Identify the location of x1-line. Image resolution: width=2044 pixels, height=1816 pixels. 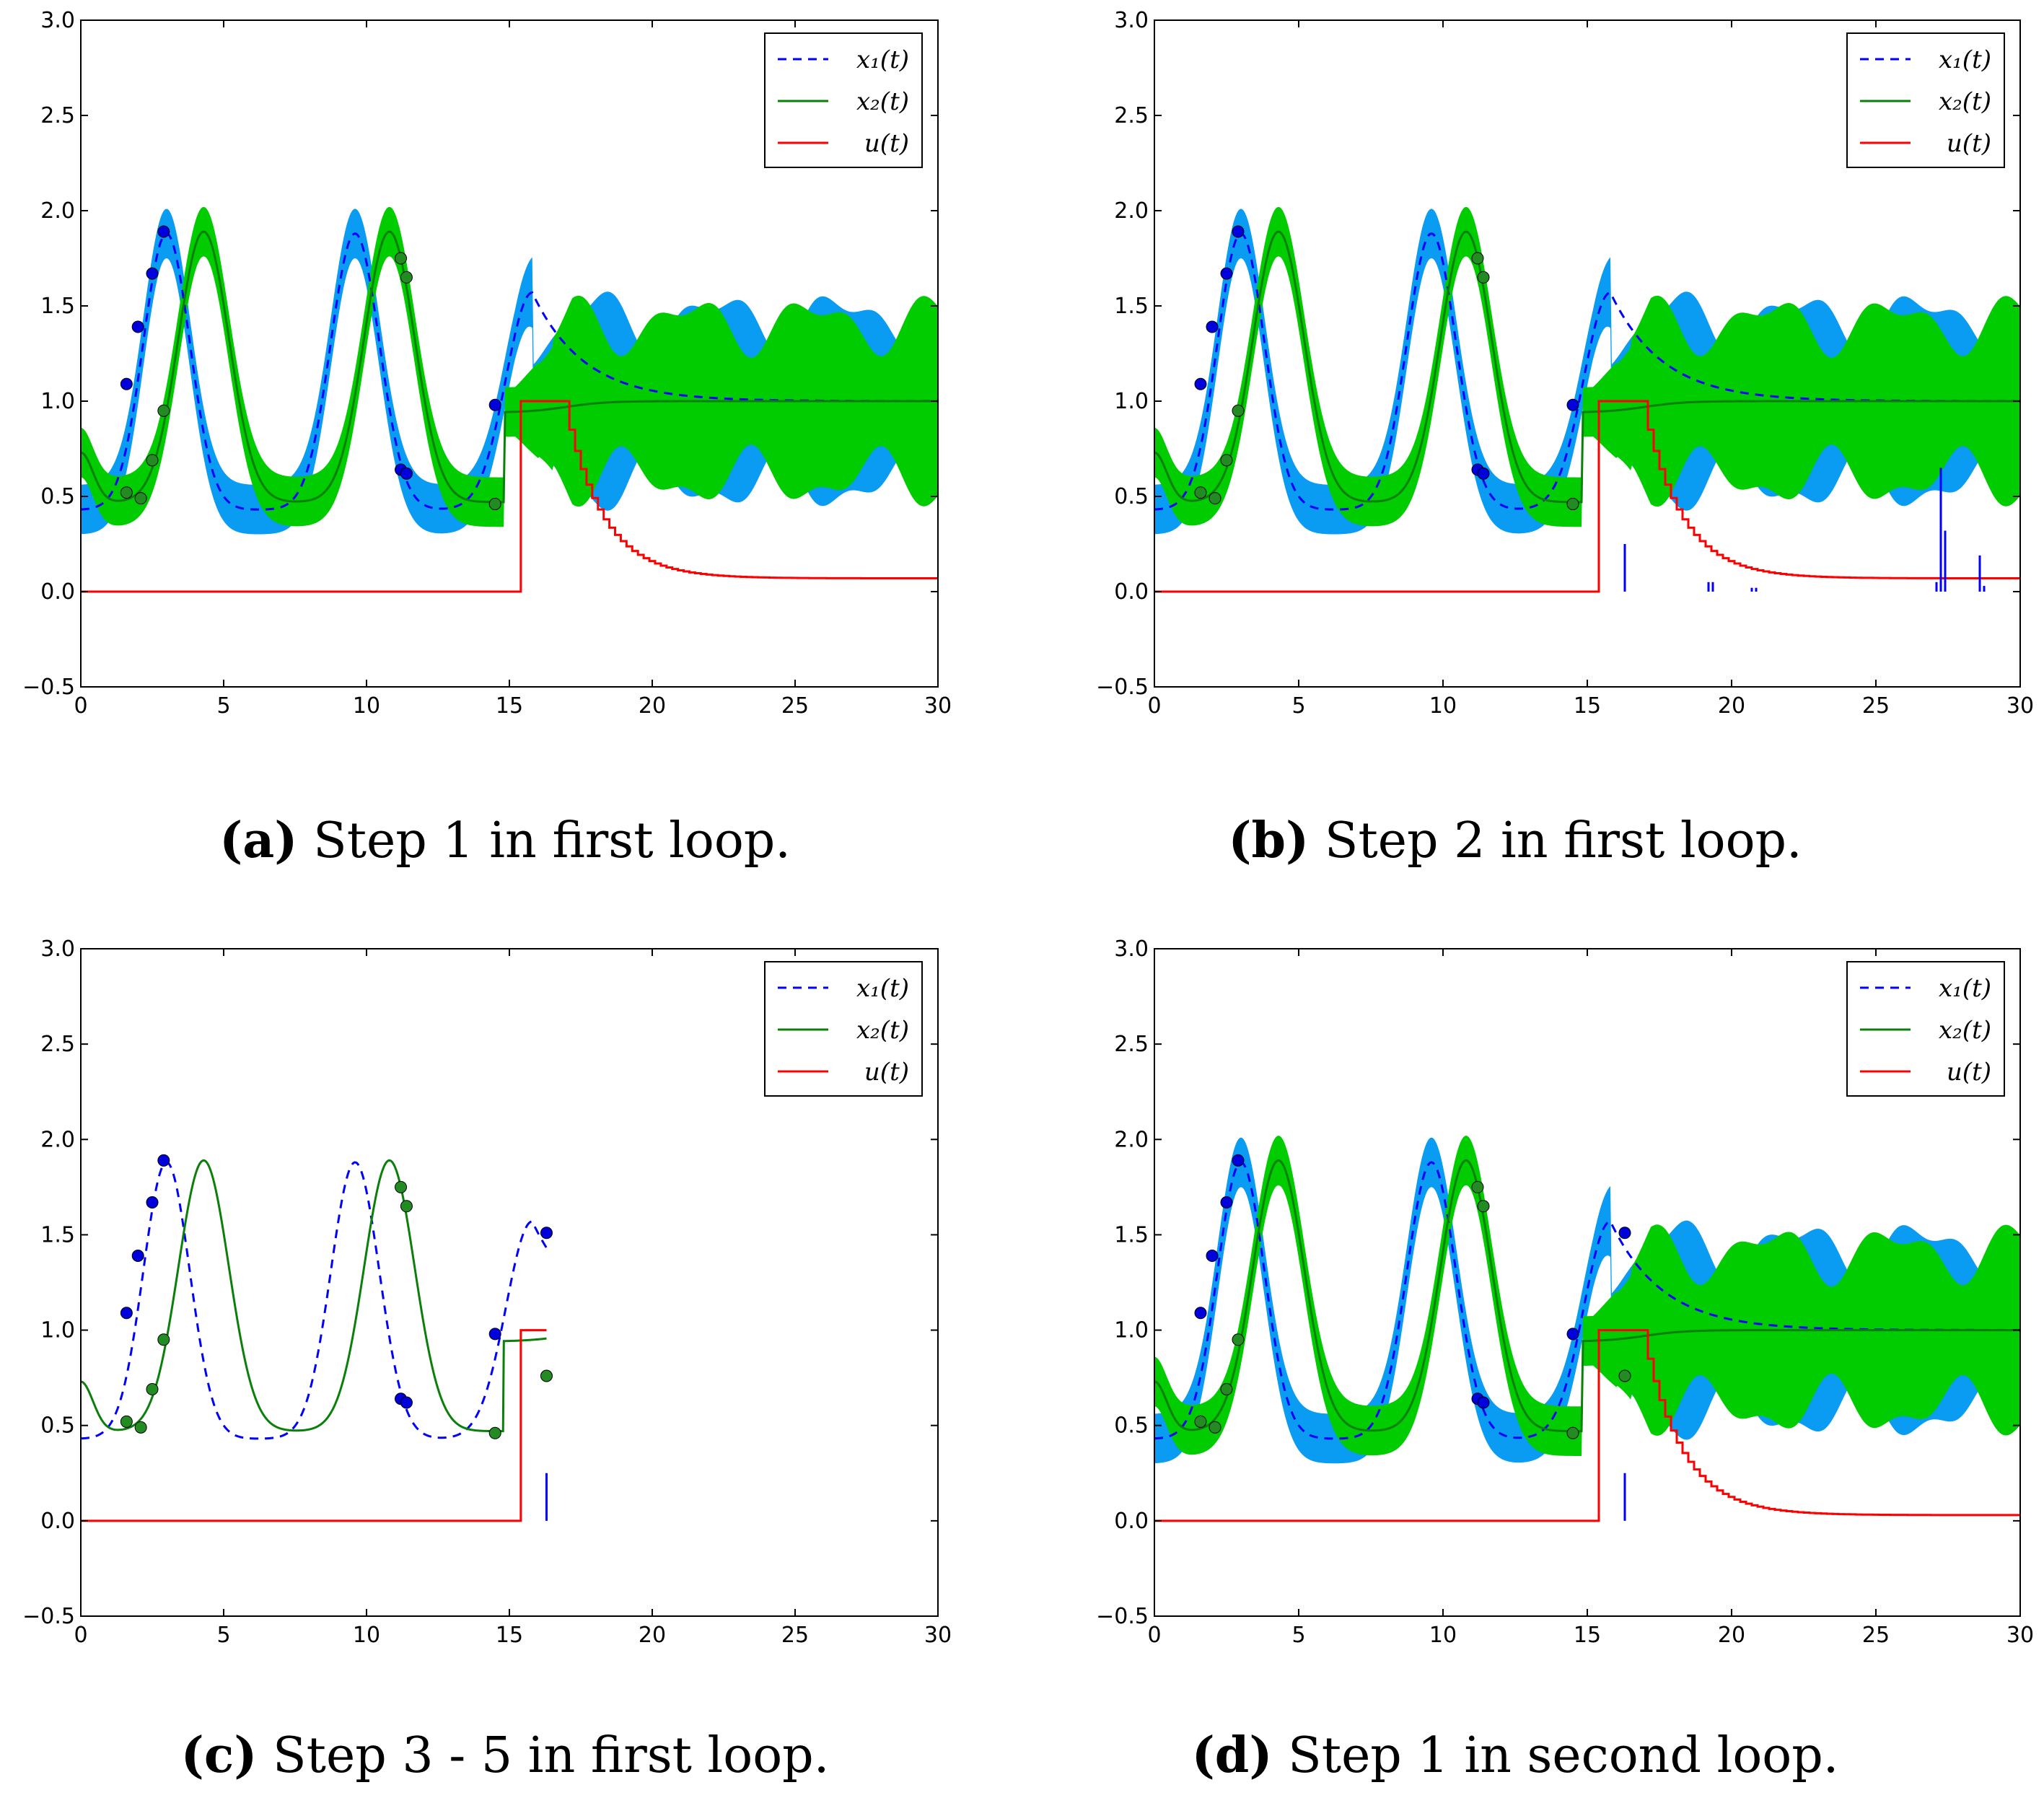
(314, 1300).